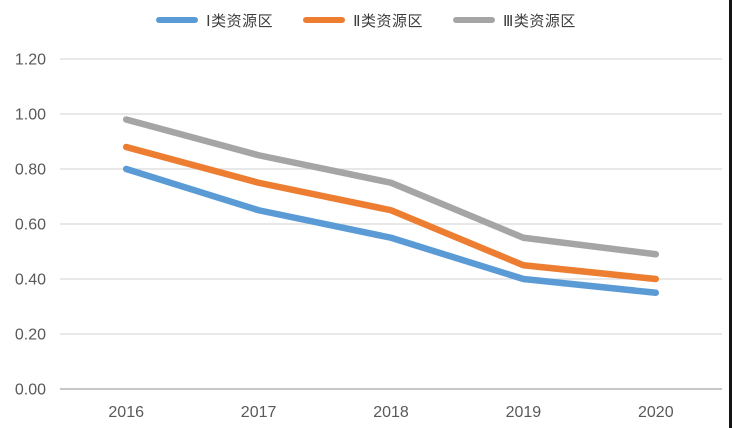 The image size is (732, 428). I want to click on x-tick-label: 2020, so click(656, 412).